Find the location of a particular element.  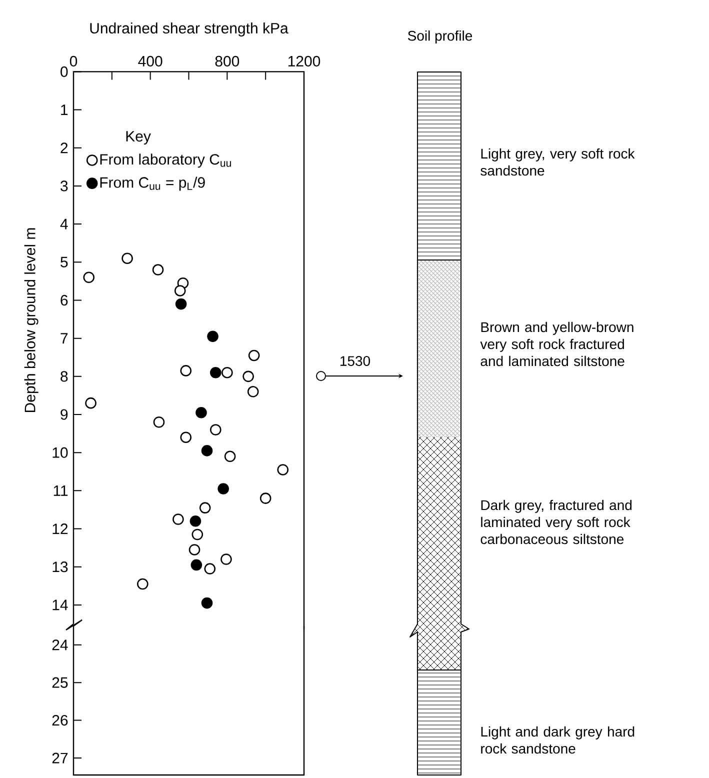

y-tick-label: 4 is located at coordinates (64, 224).